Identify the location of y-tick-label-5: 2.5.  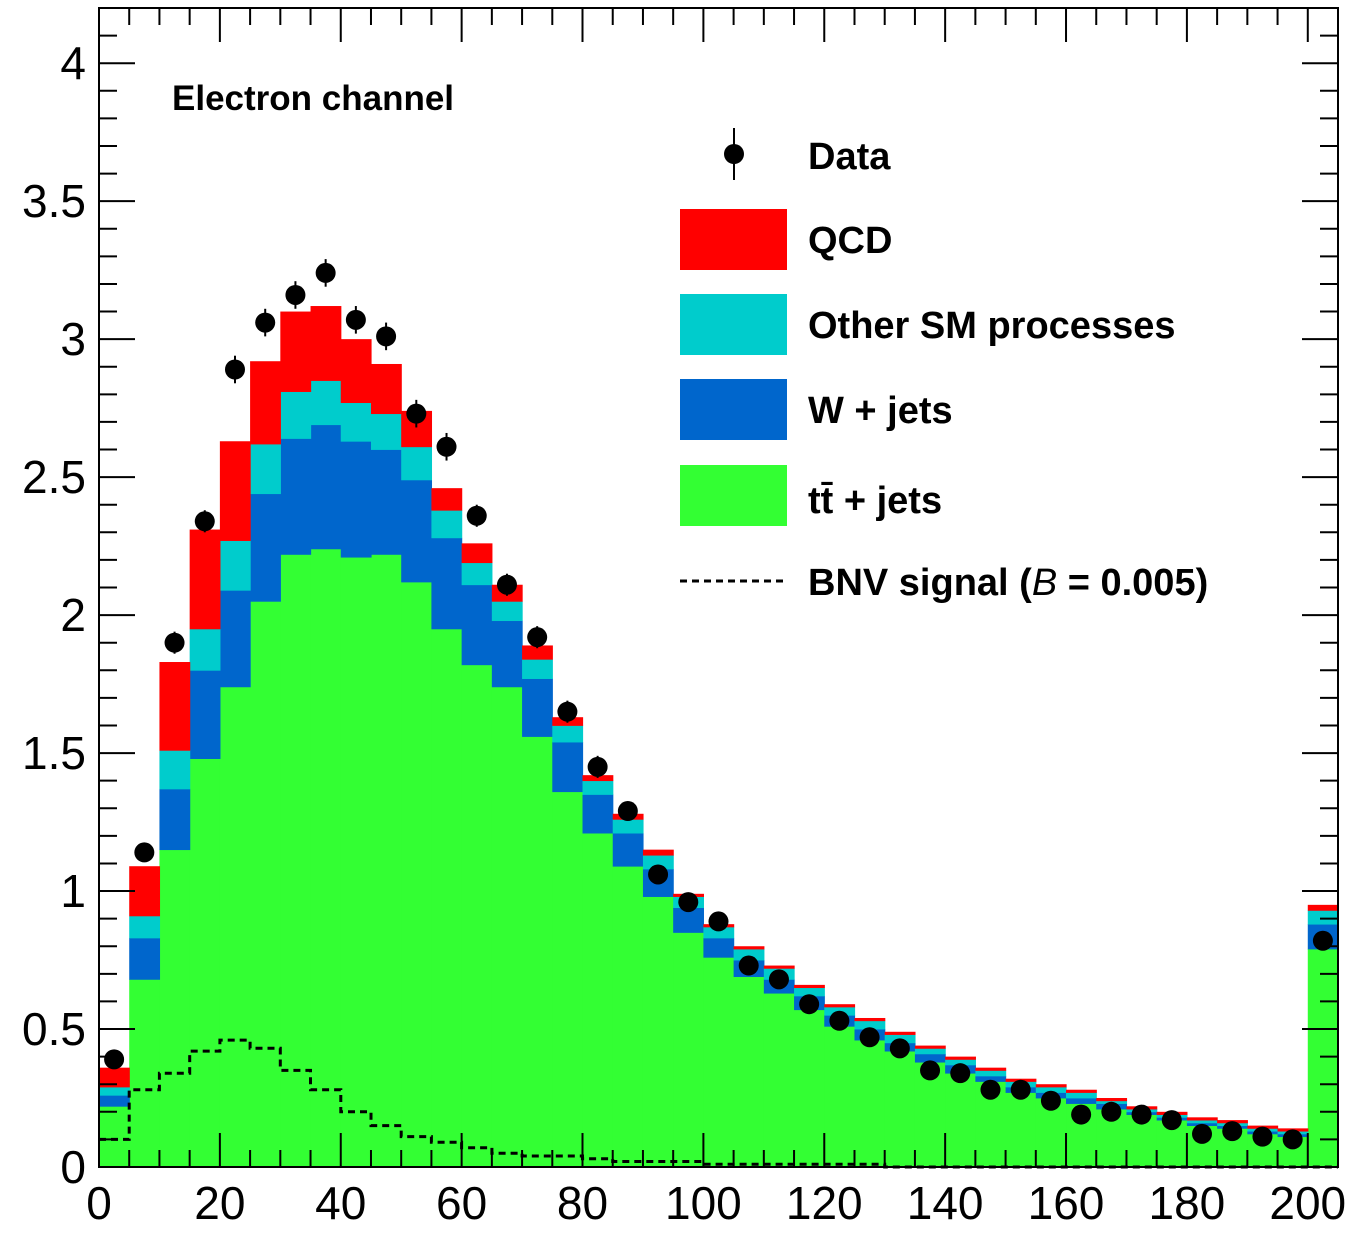
(54, 477).